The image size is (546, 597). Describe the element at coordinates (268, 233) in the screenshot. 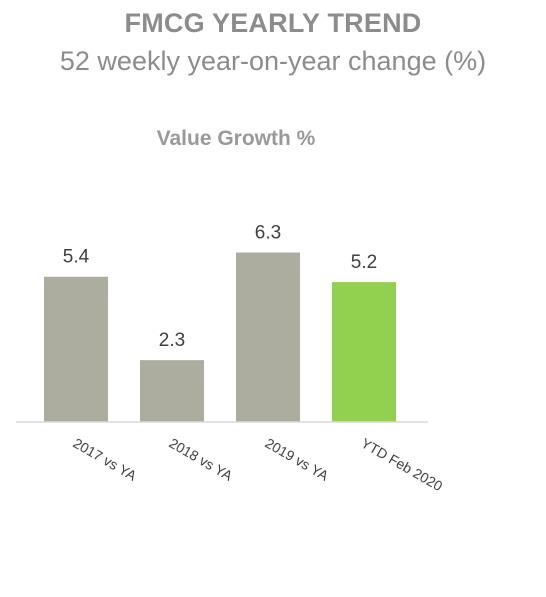

I see `data-label-3: 6.3` at that location.